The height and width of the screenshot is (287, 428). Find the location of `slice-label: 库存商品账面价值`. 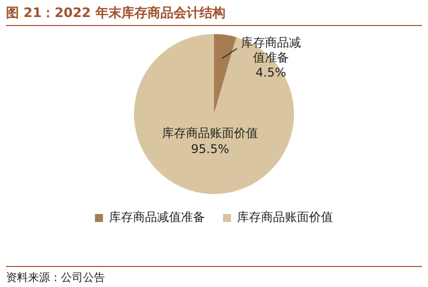

slice-label: 库存商品账面价值 is located at coordinates (210, 133).